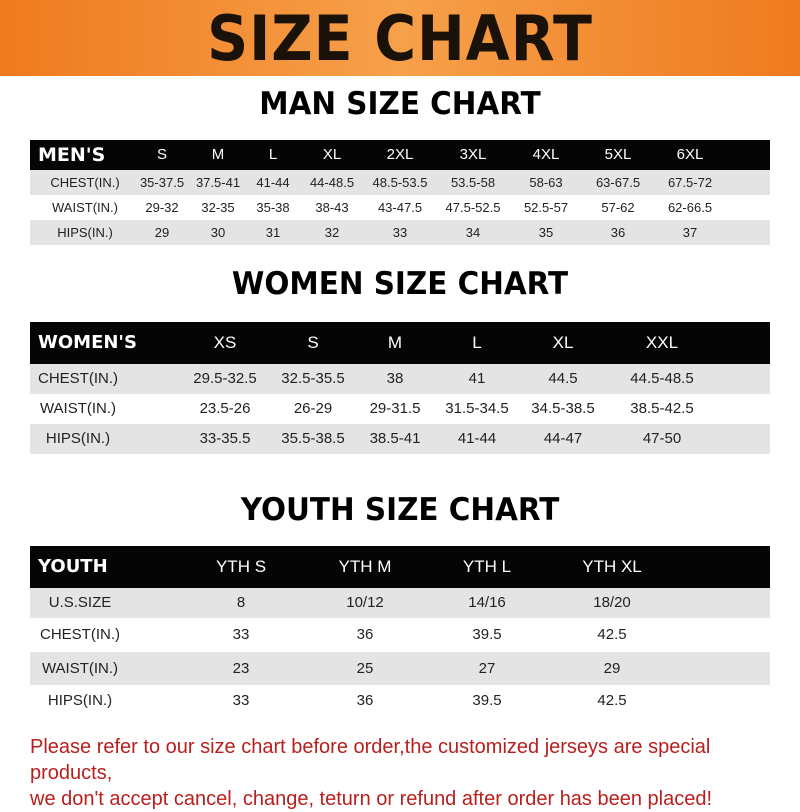 This screenshot has height=812, width=800. I want to click on size-header: 2XL, so click(400, 154).